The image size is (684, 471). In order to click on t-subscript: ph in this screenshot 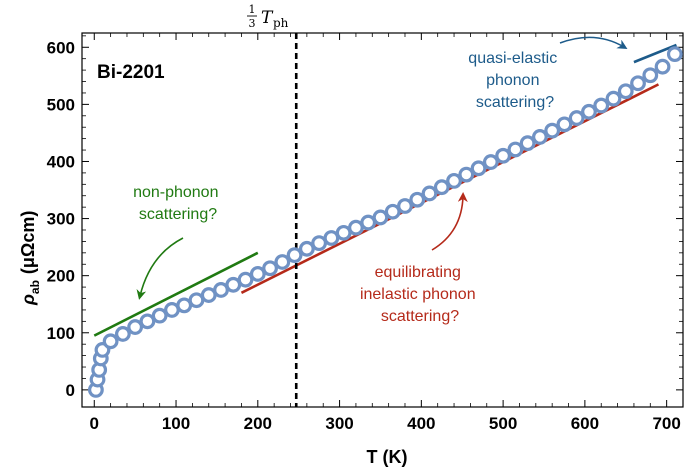, I will do `click(281, 23)`.